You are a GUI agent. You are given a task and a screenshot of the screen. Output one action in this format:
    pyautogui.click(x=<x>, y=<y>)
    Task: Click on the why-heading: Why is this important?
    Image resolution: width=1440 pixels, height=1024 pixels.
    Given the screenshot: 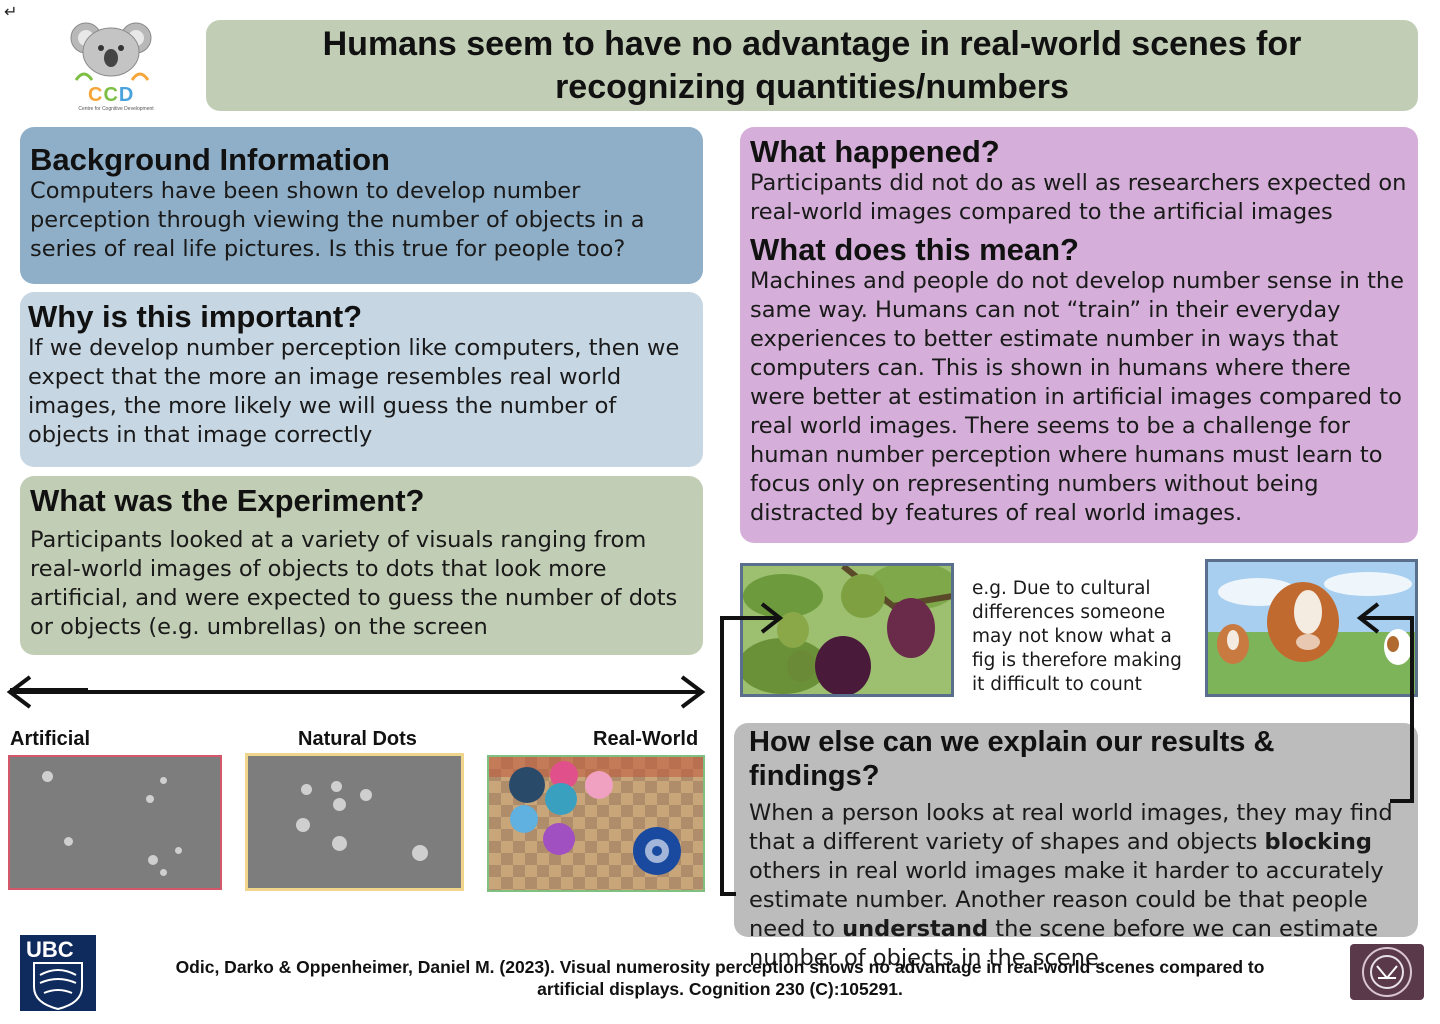 What is the action you would take?
    pyautogui.click(x=195, y=316)
    